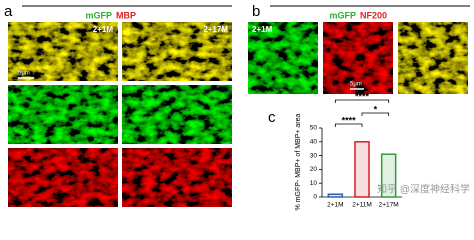 Image resolution: width=474 pixels, height=240 pixels. Describe the element at coordinates (314, 128) in the screenshot. I see `y-tick-label: 50` at that location.